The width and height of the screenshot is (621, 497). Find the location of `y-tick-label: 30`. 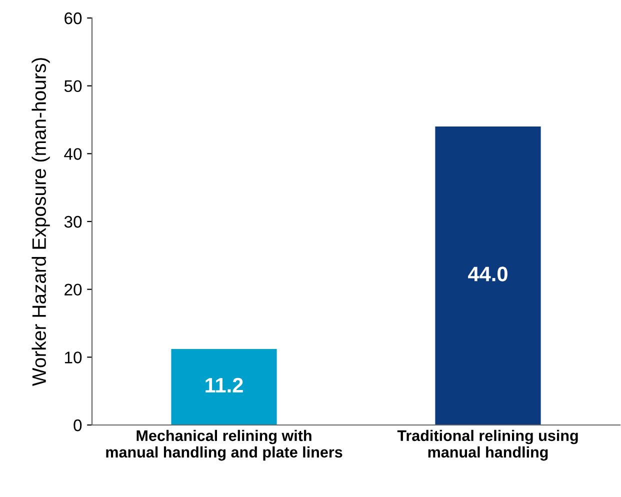

y-tick-label: 30 is located at coordinates (73, 222).